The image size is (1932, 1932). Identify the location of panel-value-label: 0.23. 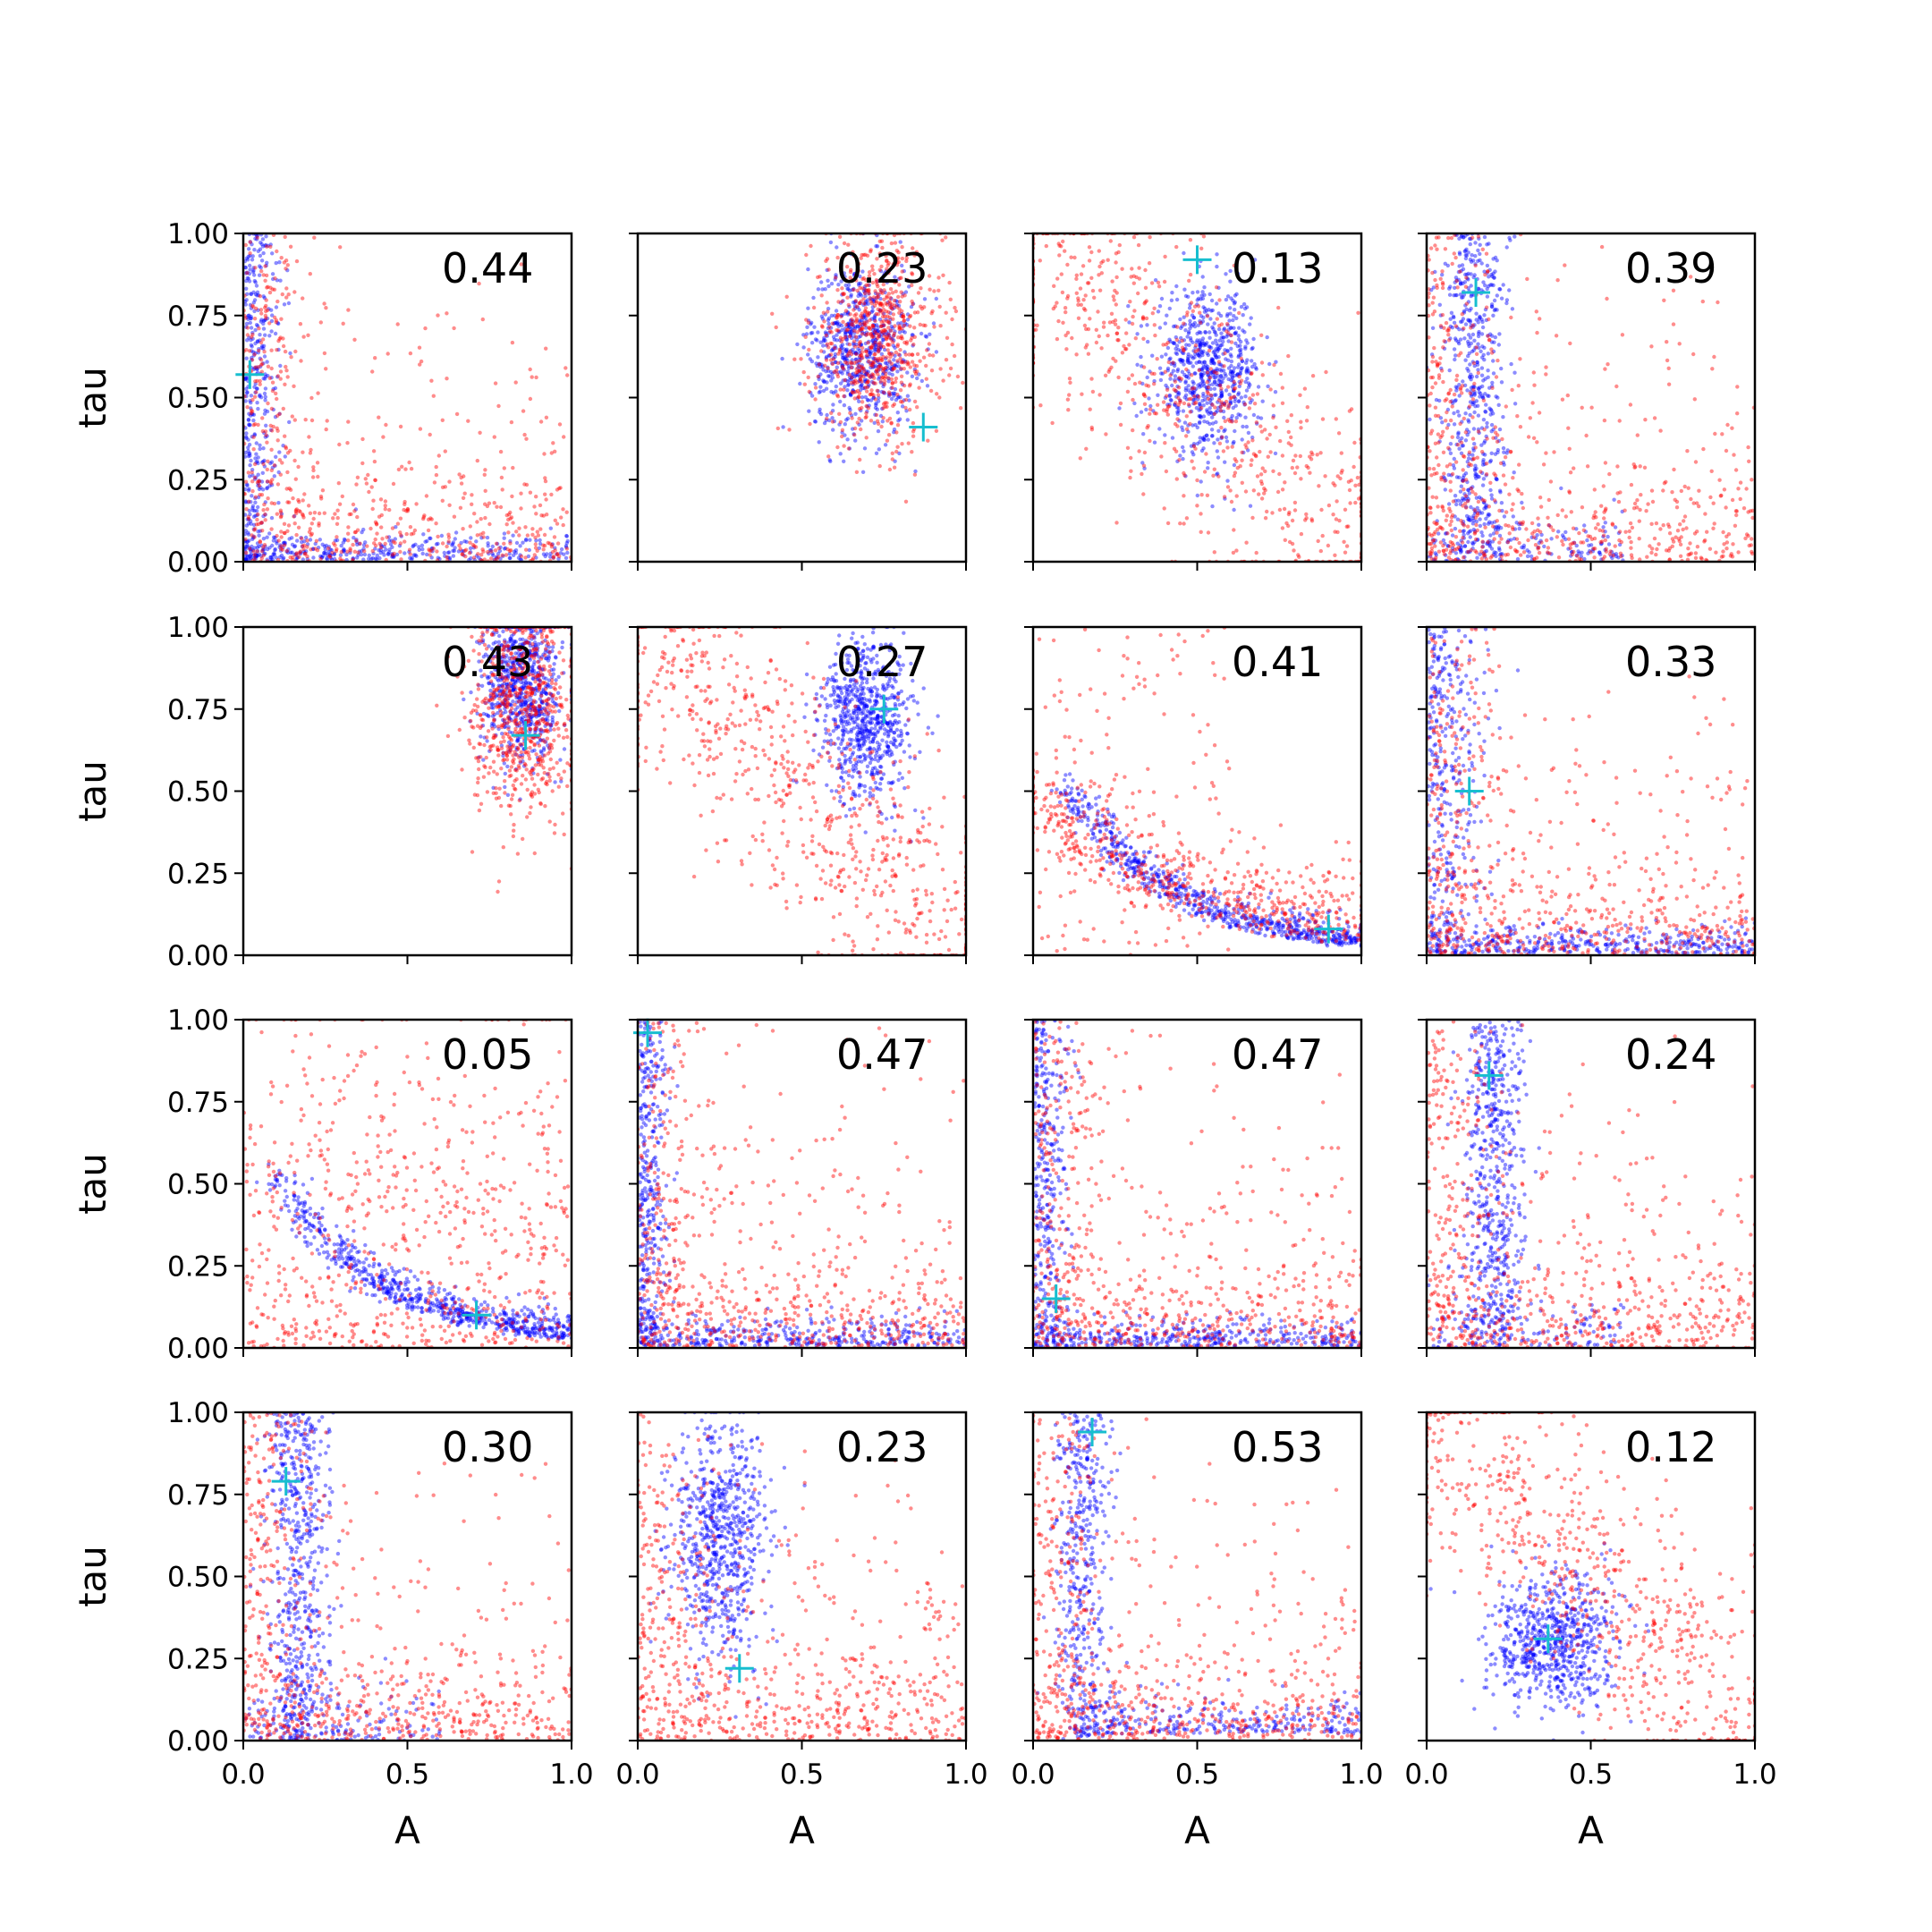
(882, 268).